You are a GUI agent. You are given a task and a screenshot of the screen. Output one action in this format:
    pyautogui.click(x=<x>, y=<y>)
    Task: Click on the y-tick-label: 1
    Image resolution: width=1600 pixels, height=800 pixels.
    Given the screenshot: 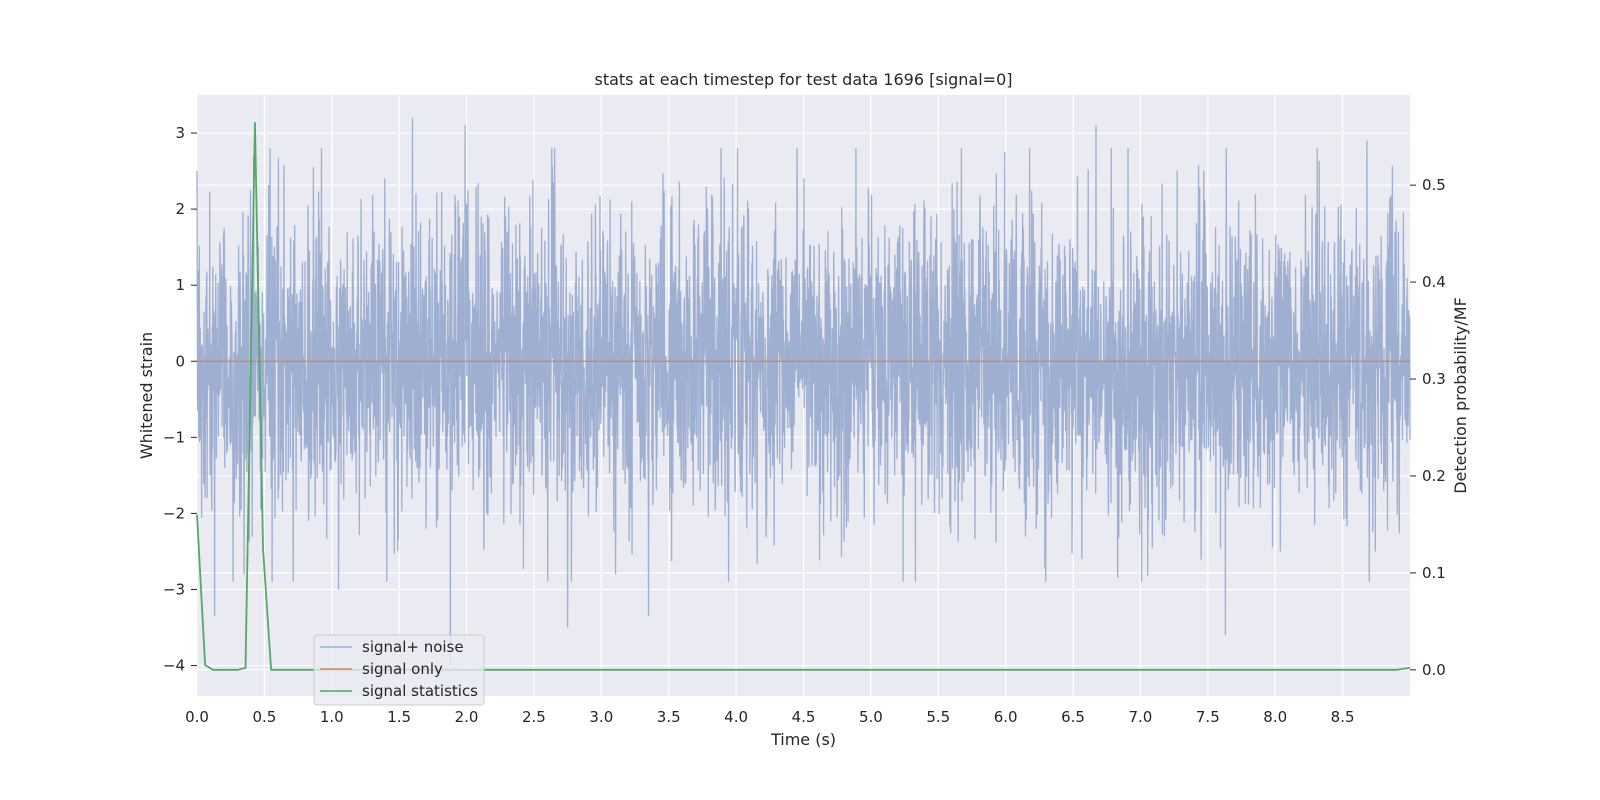 What is the action you would take?
    pyautogui.click(x=180, y=285)
    